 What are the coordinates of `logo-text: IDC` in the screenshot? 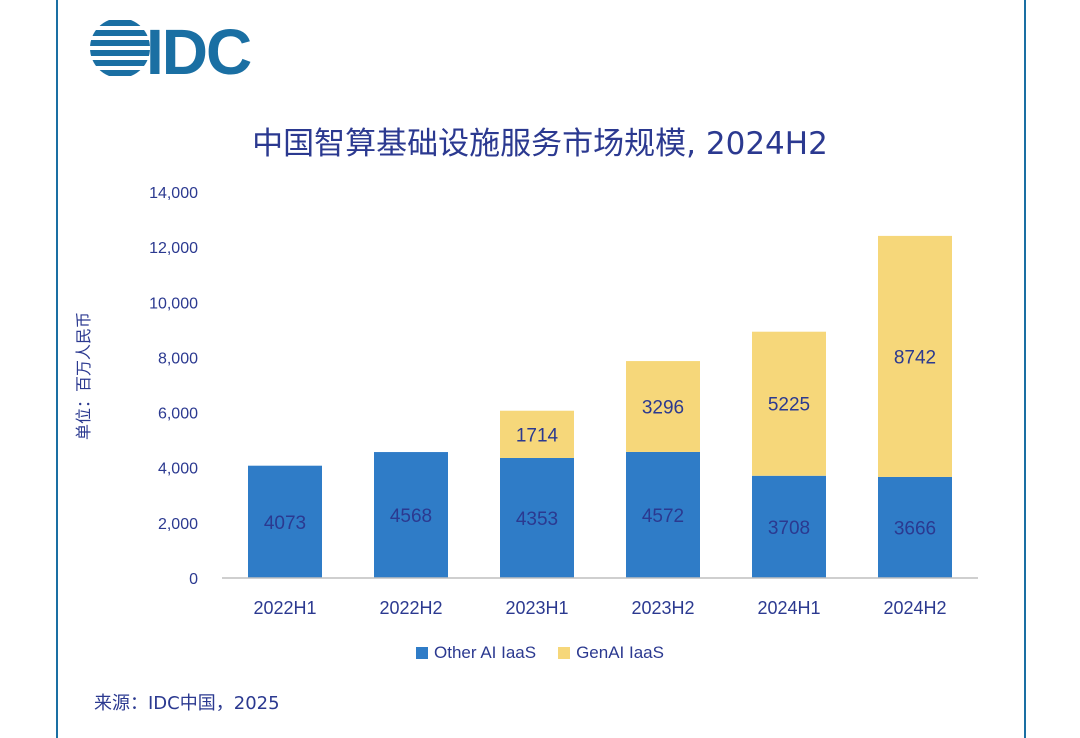 It's located at (199, 52).